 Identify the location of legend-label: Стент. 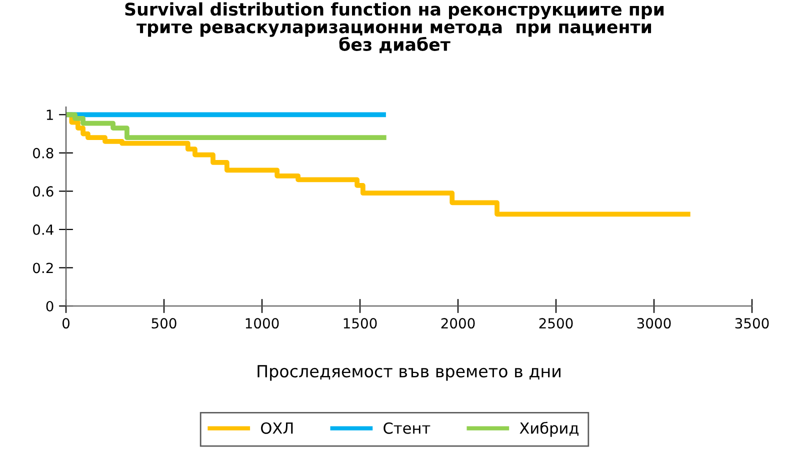
(407, 428).